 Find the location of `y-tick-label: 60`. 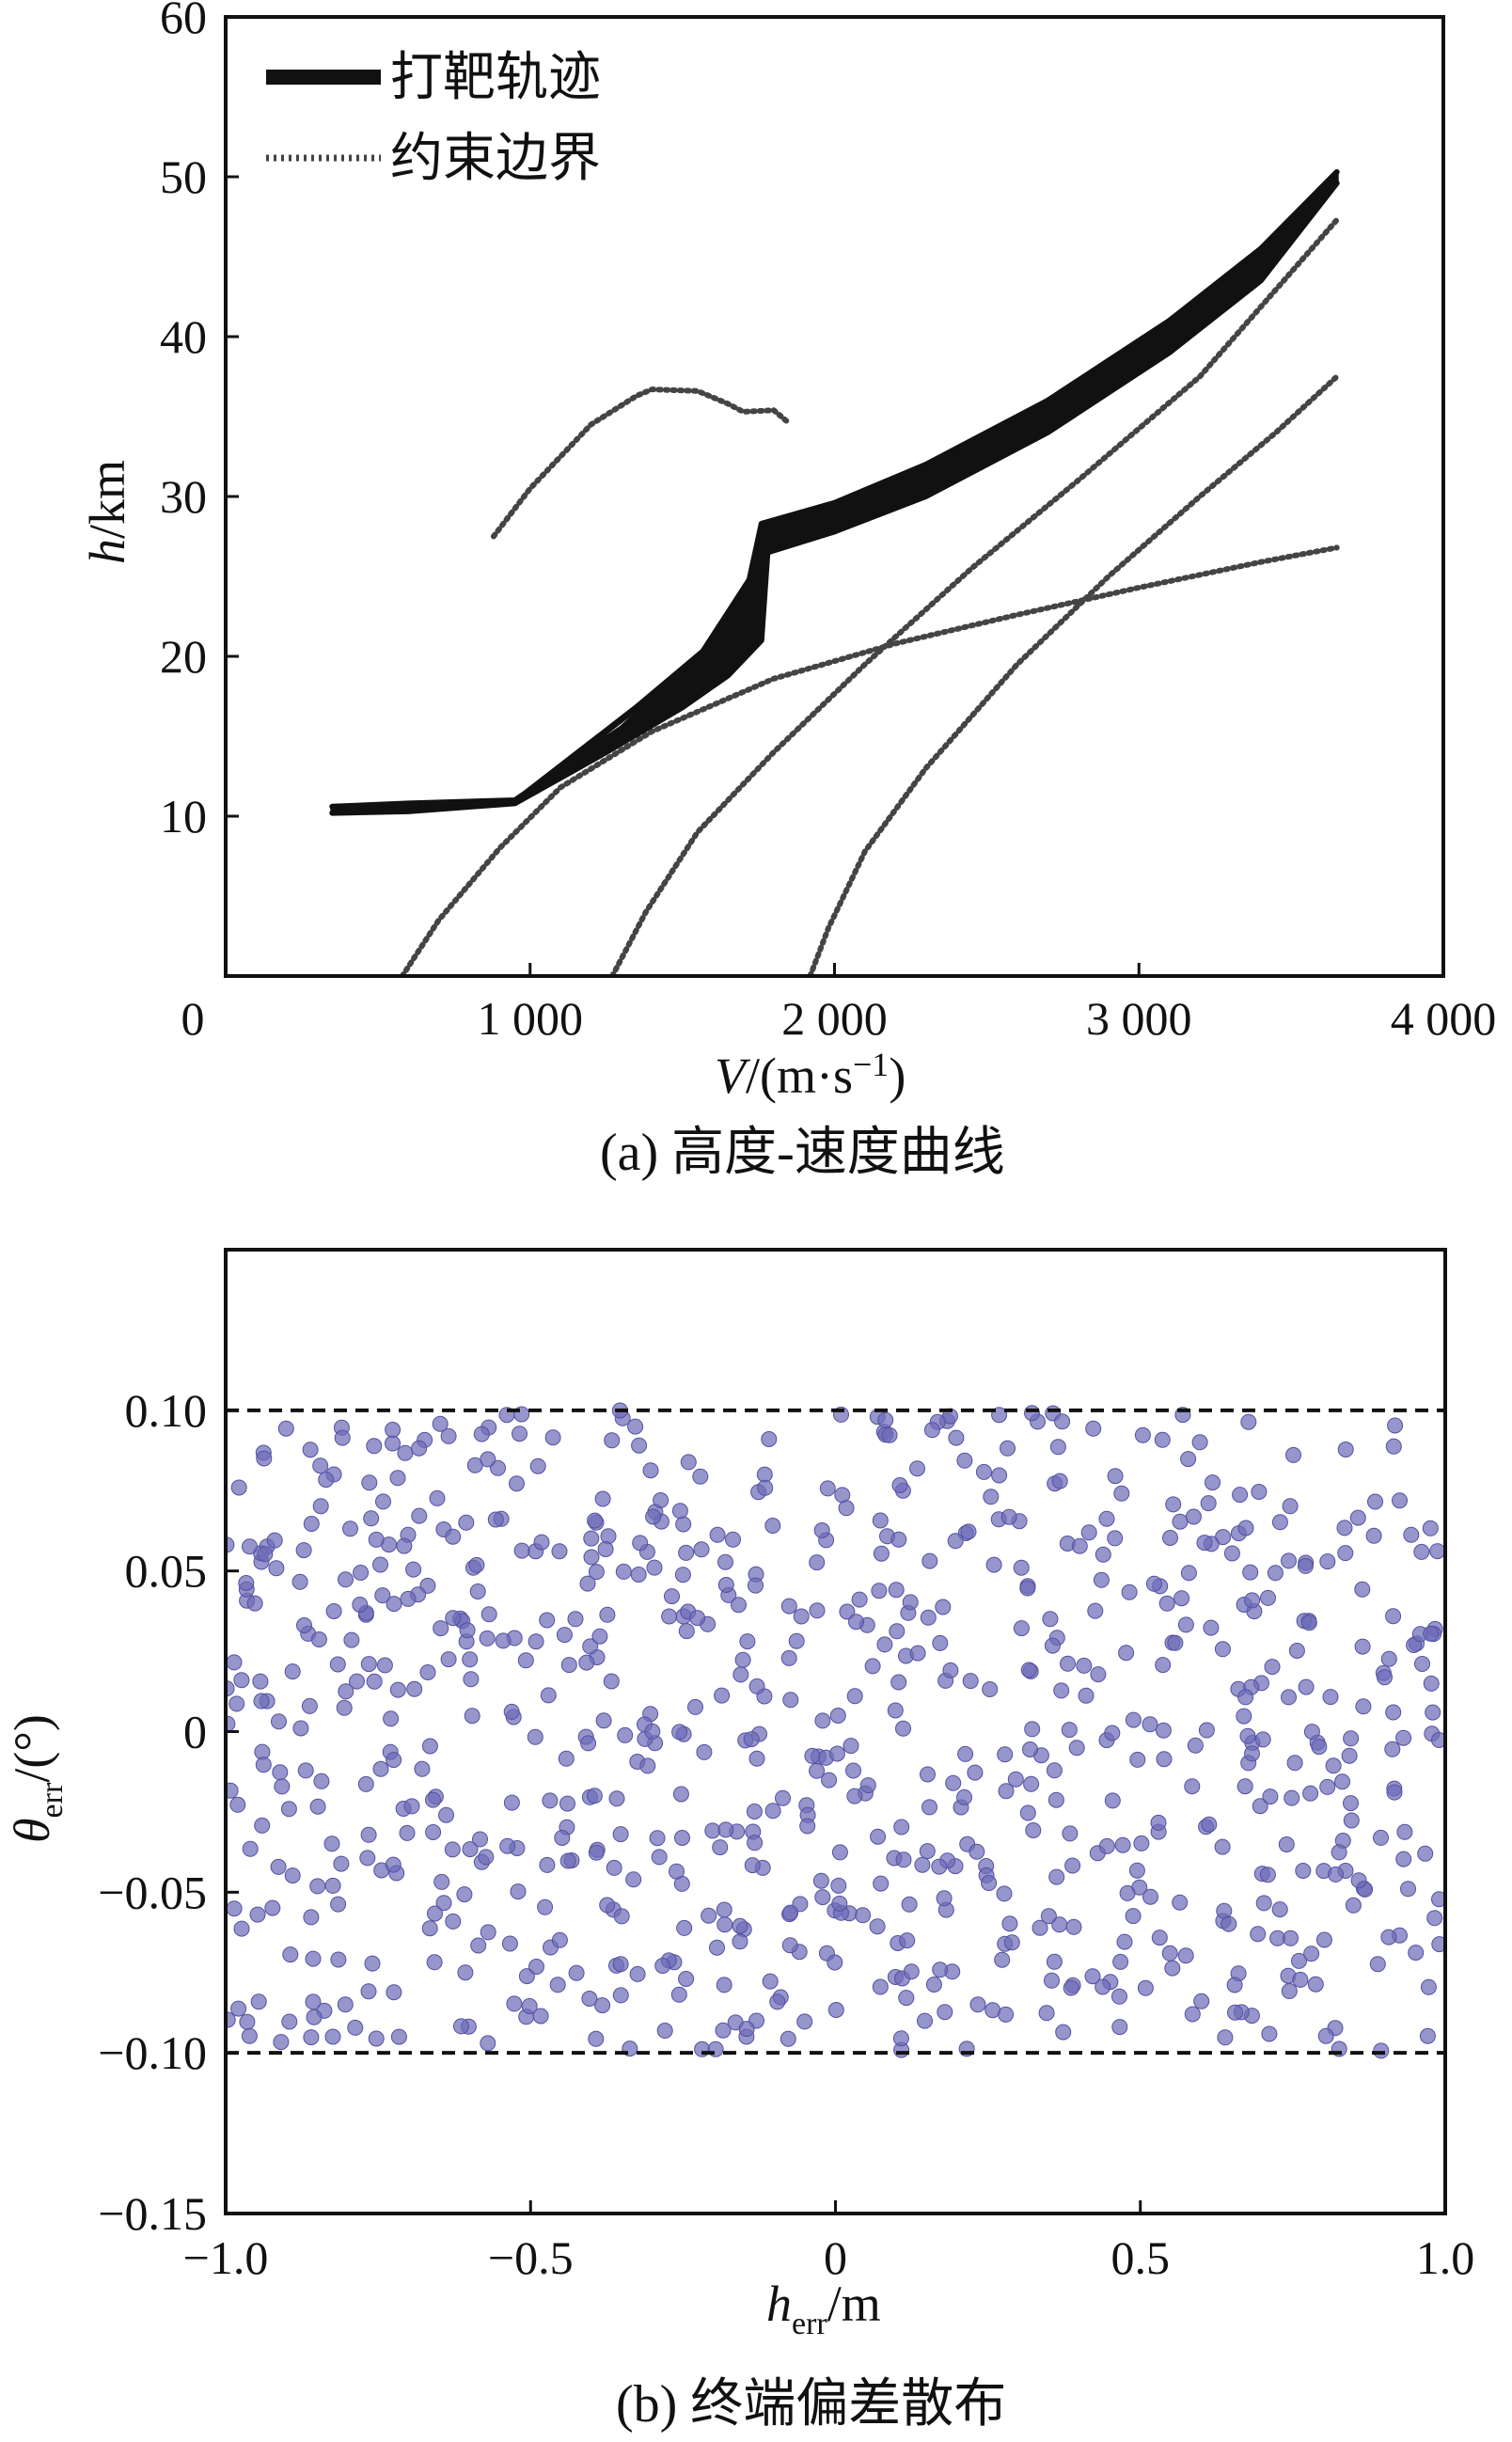

y-tick-label: 60 is located at coordinates (183, 21).